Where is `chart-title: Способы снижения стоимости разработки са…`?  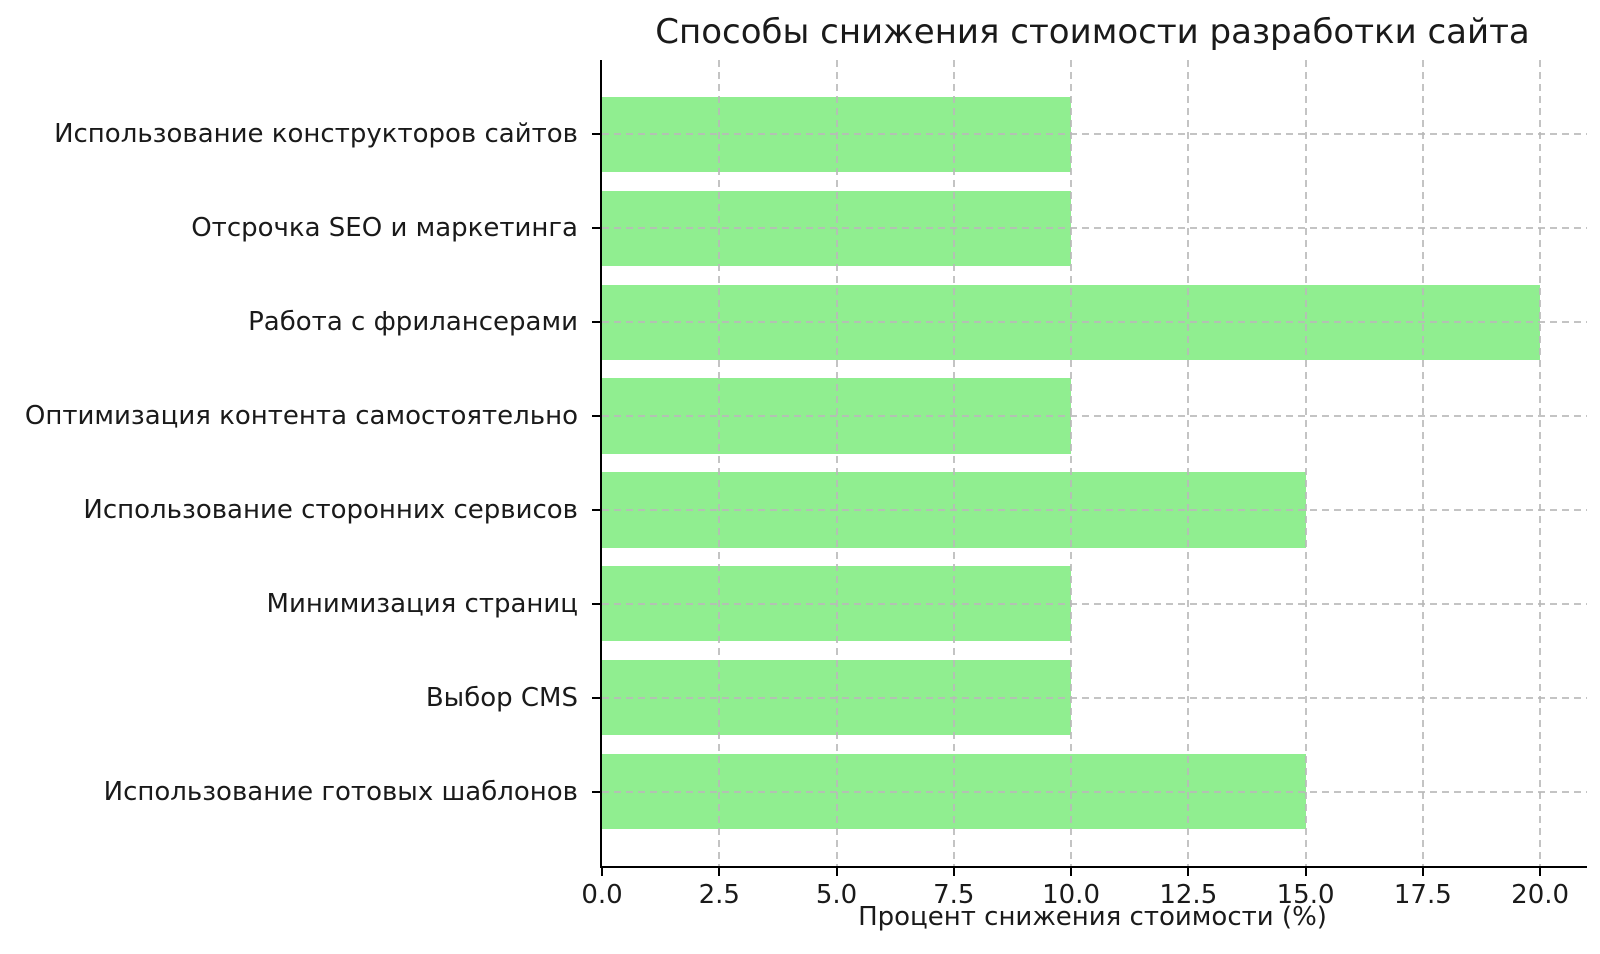 chart-title: Способы снижения стоимости разработки са… is located at coordinates (1092, 32).